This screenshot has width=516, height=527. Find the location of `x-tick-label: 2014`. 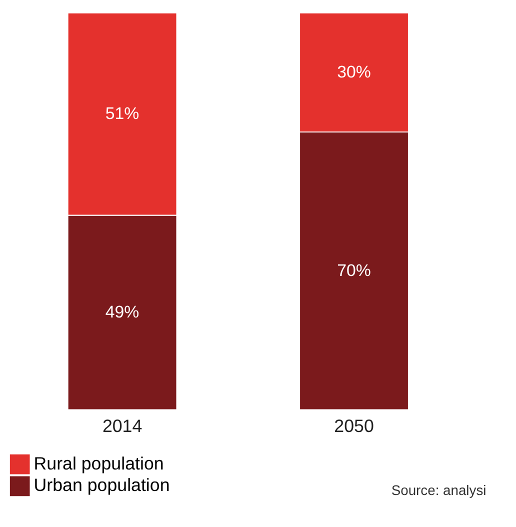

x-tick-label: 2014 is located at coordinates (122, 426).